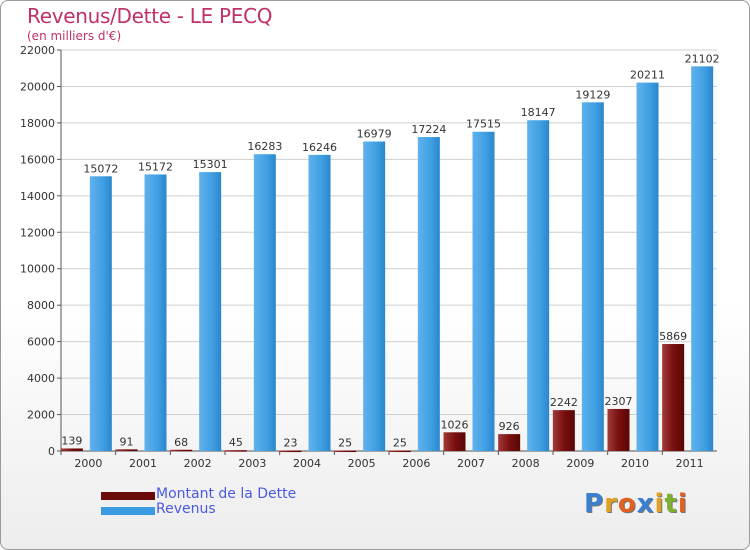  Describe the element at coordinates (41, 415) in the screenshot. I see `y-tick-label: 2000` at that location.